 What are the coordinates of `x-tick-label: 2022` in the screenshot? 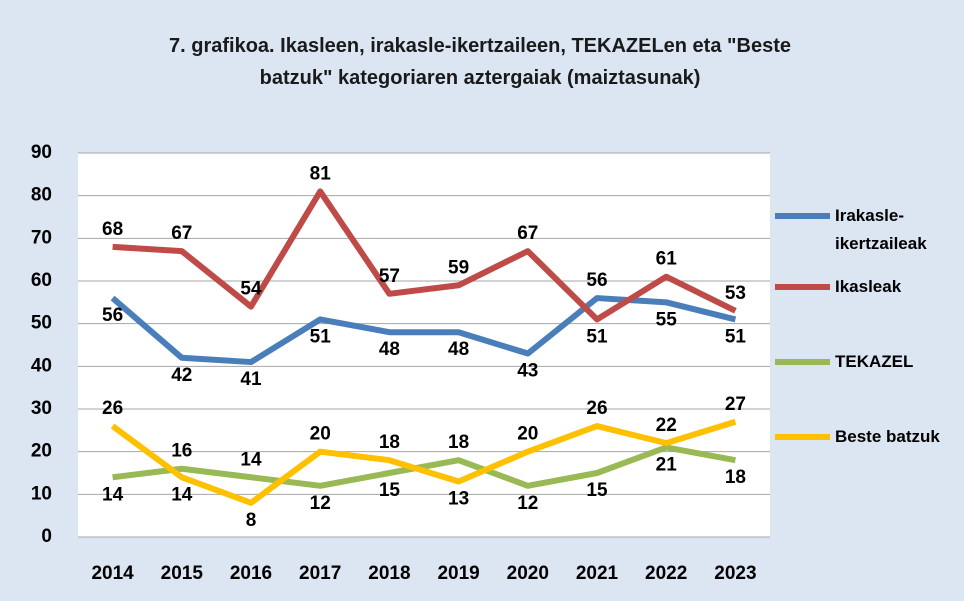 It's located at (666, 573).